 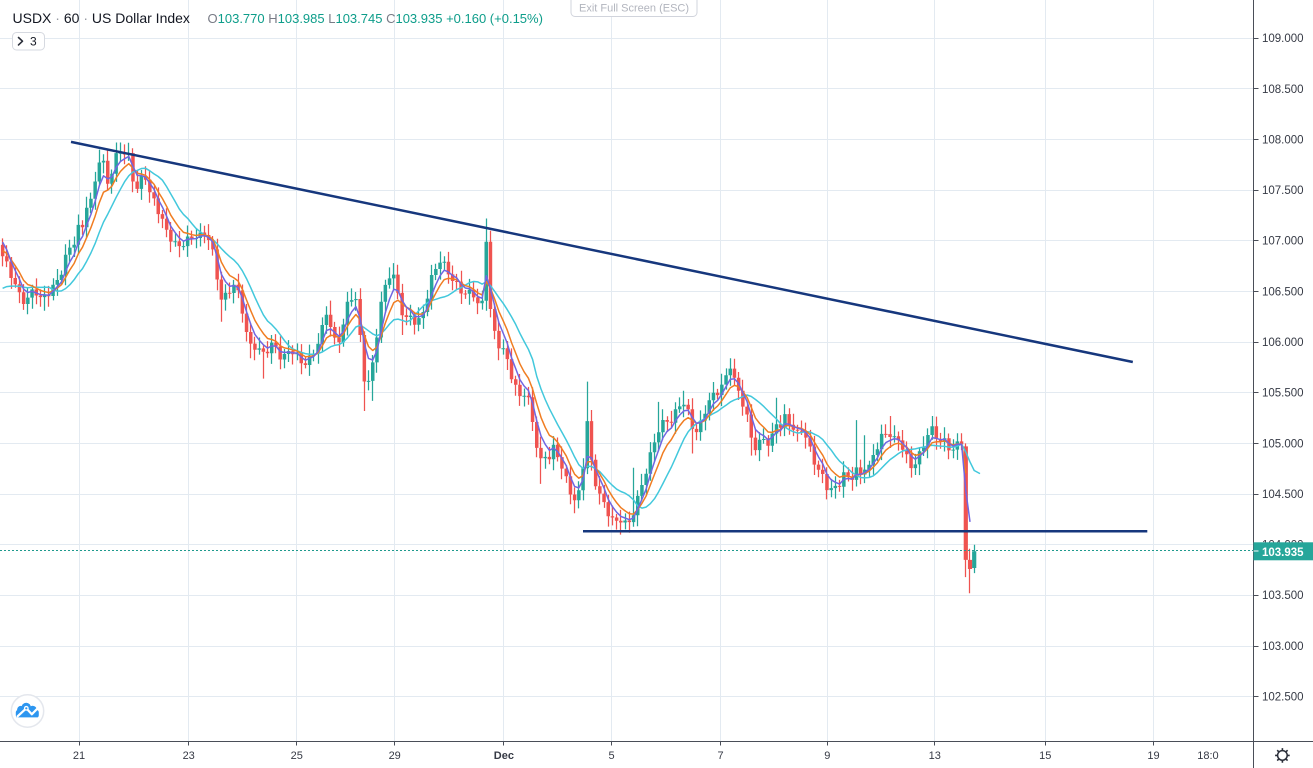 What do you see at coordinates (33, 42) in the screenshot?
I see `svg-text: 3` at bounding box center [33, 42].